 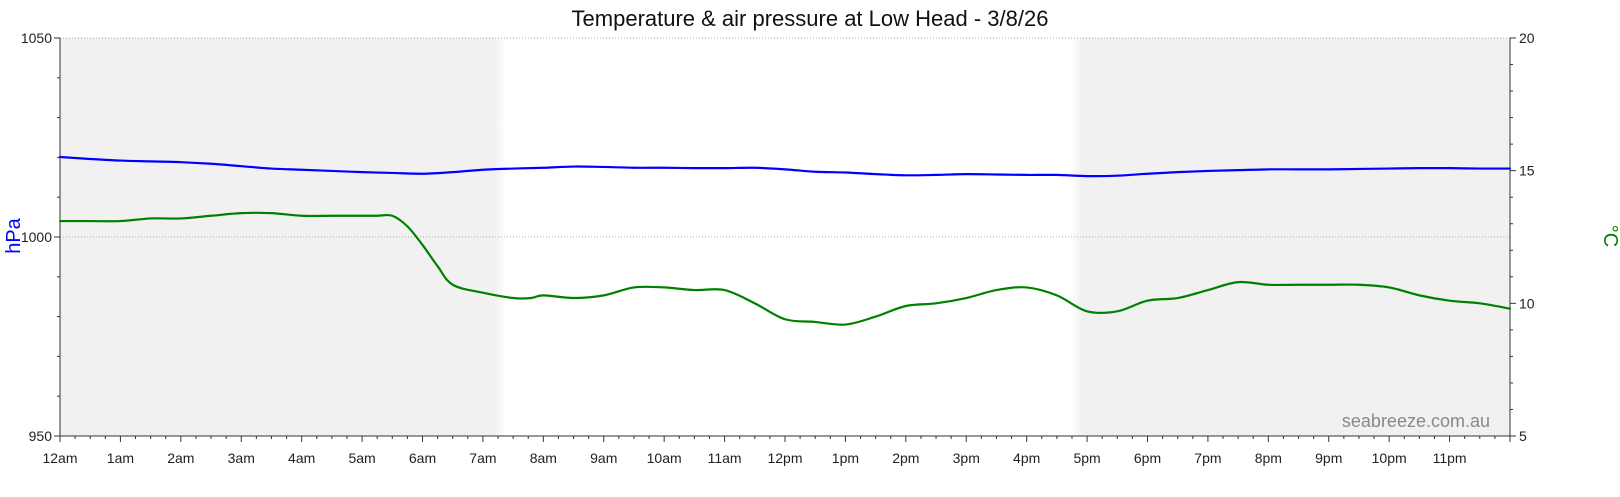 What do you see at coordinates (1527, 171) in the screenshot?
I see `right-tick-label: 15` at bounding box center [1527, 171].